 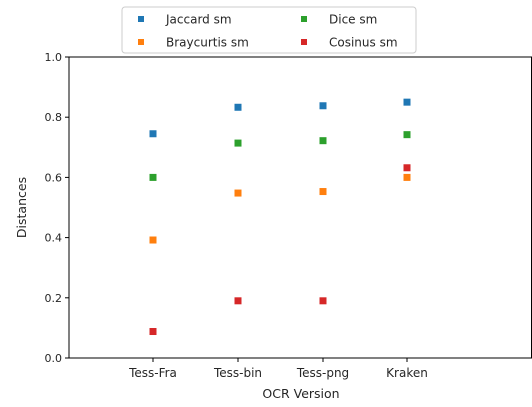 What do you see at coordinates (353, 20) in the screenshot?
I see `legend-label: Dice sm` at bounding box center [353, 20].